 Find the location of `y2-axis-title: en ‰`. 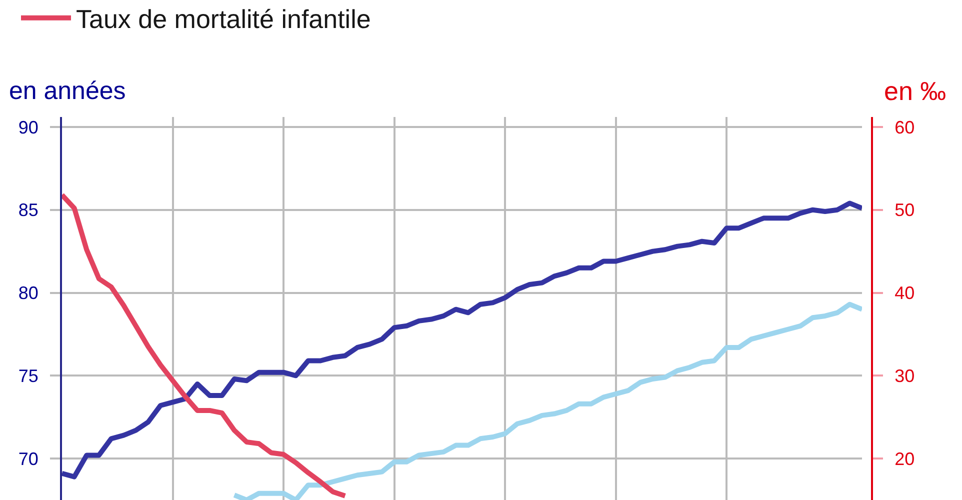

y2-axis-title: en ‰ is located at coordinates (915, 91).